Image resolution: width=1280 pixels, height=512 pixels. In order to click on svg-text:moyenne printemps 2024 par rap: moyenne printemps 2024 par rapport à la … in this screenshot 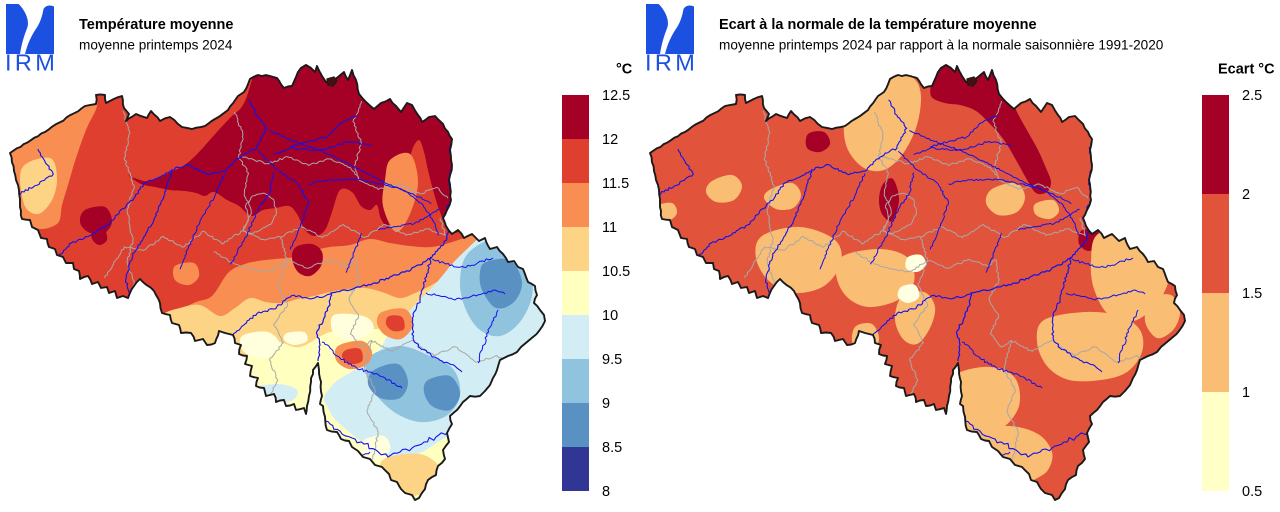, I will do `click(941, 45)`.